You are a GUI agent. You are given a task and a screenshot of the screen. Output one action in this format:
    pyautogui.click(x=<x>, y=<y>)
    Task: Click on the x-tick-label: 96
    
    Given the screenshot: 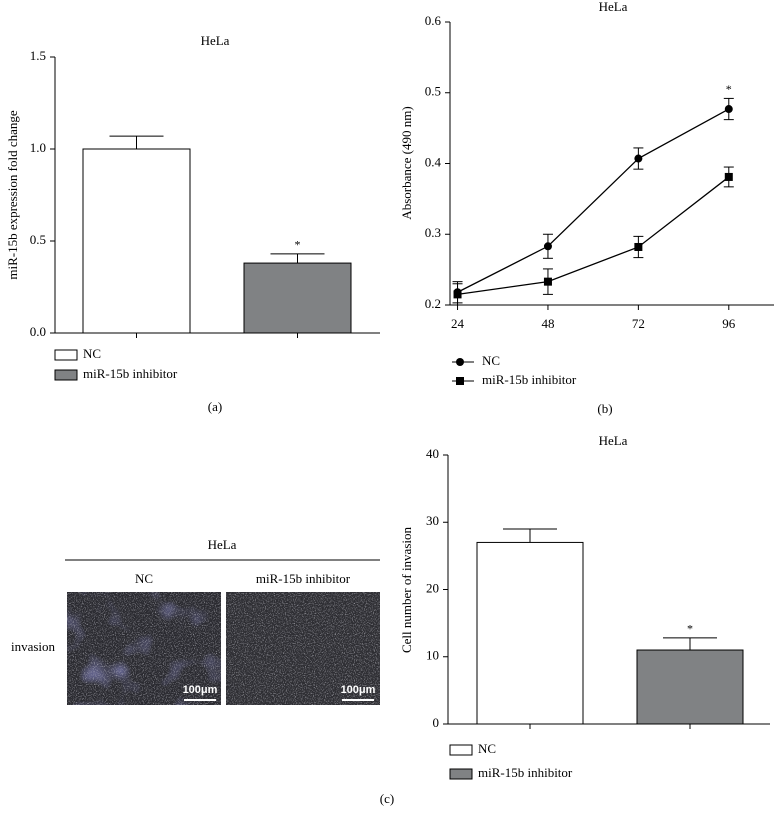 What is the action you would take?
    pyautogui.click(x=729, y=323)
    